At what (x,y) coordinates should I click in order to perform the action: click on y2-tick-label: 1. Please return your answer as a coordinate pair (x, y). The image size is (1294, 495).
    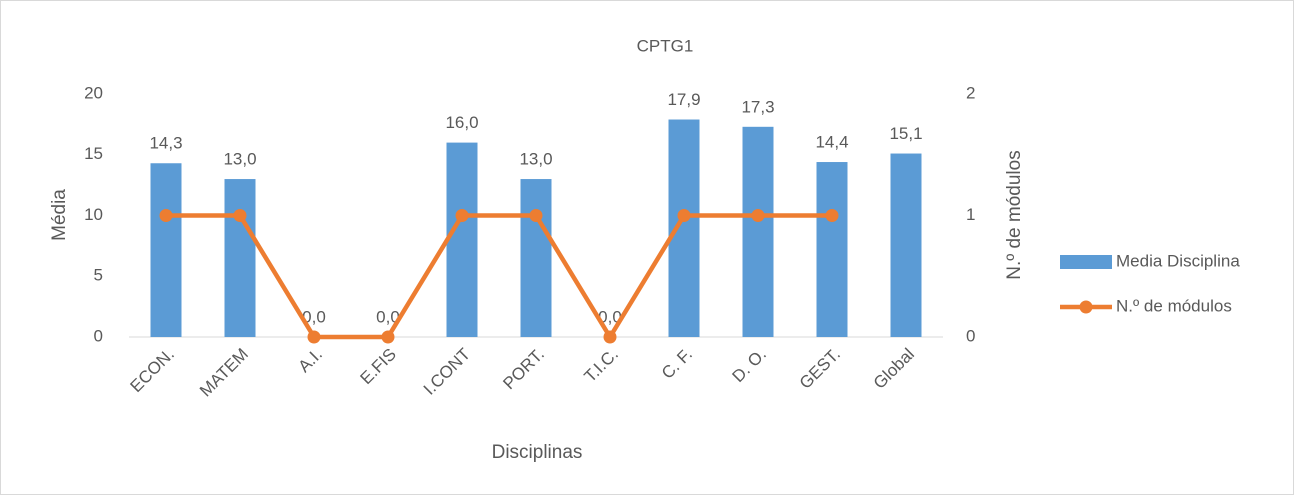
    Looking at the image, I should click on (970, 214).